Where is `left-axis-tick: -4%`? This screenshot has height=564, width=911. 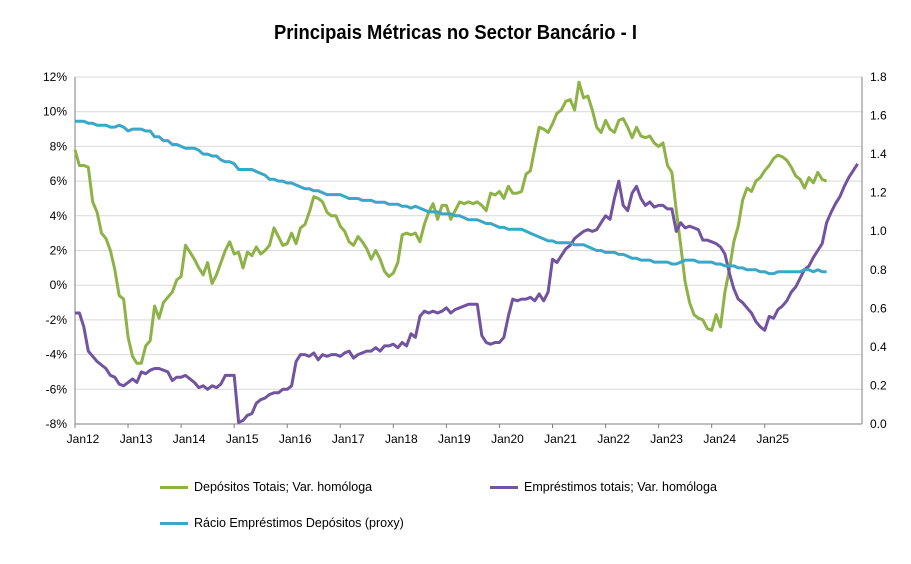 left-axis-tick: -4% is located at coordinates (57, 355).